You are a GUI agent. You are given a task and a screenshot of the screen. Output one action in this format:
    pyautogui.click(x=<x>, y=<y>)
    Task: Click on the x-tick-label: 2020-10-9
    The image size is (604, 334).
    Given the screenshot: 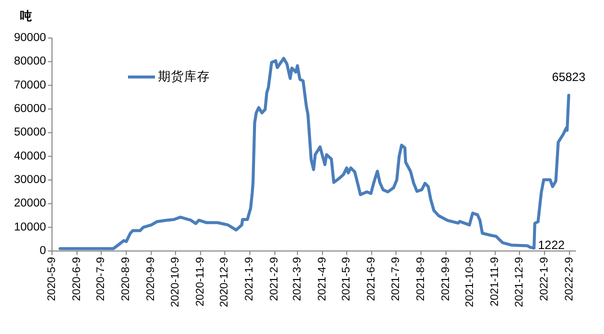 What is the action you would take?
    pyautogui.click(x=175, y=282)
    